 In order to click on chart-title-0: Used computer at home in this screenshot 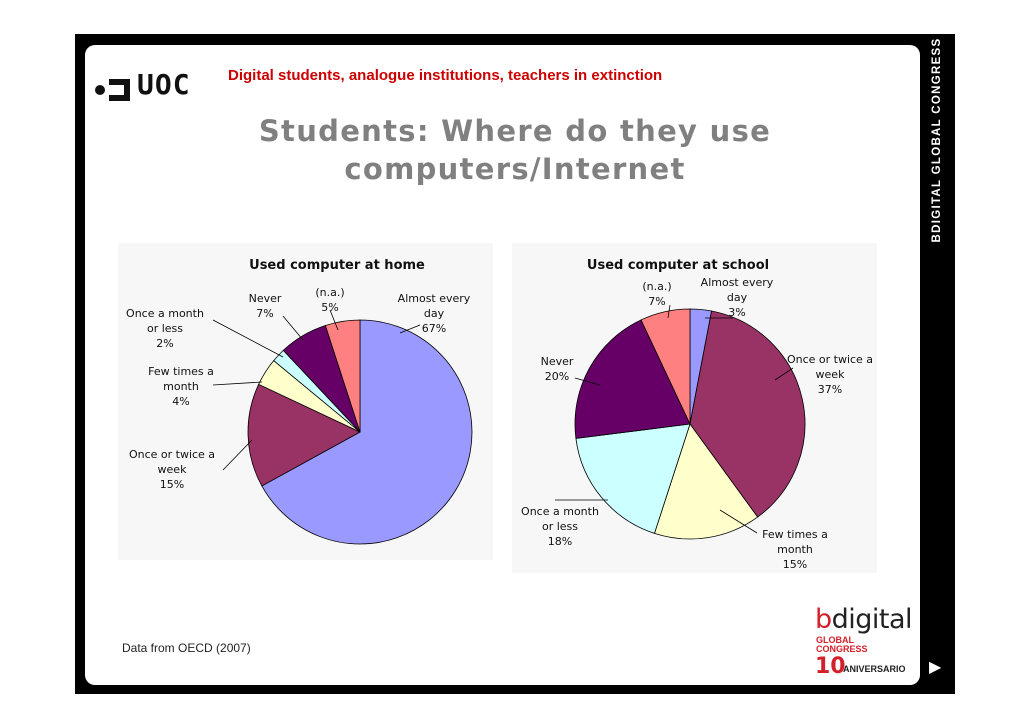, I will do `click(337, 265)`.